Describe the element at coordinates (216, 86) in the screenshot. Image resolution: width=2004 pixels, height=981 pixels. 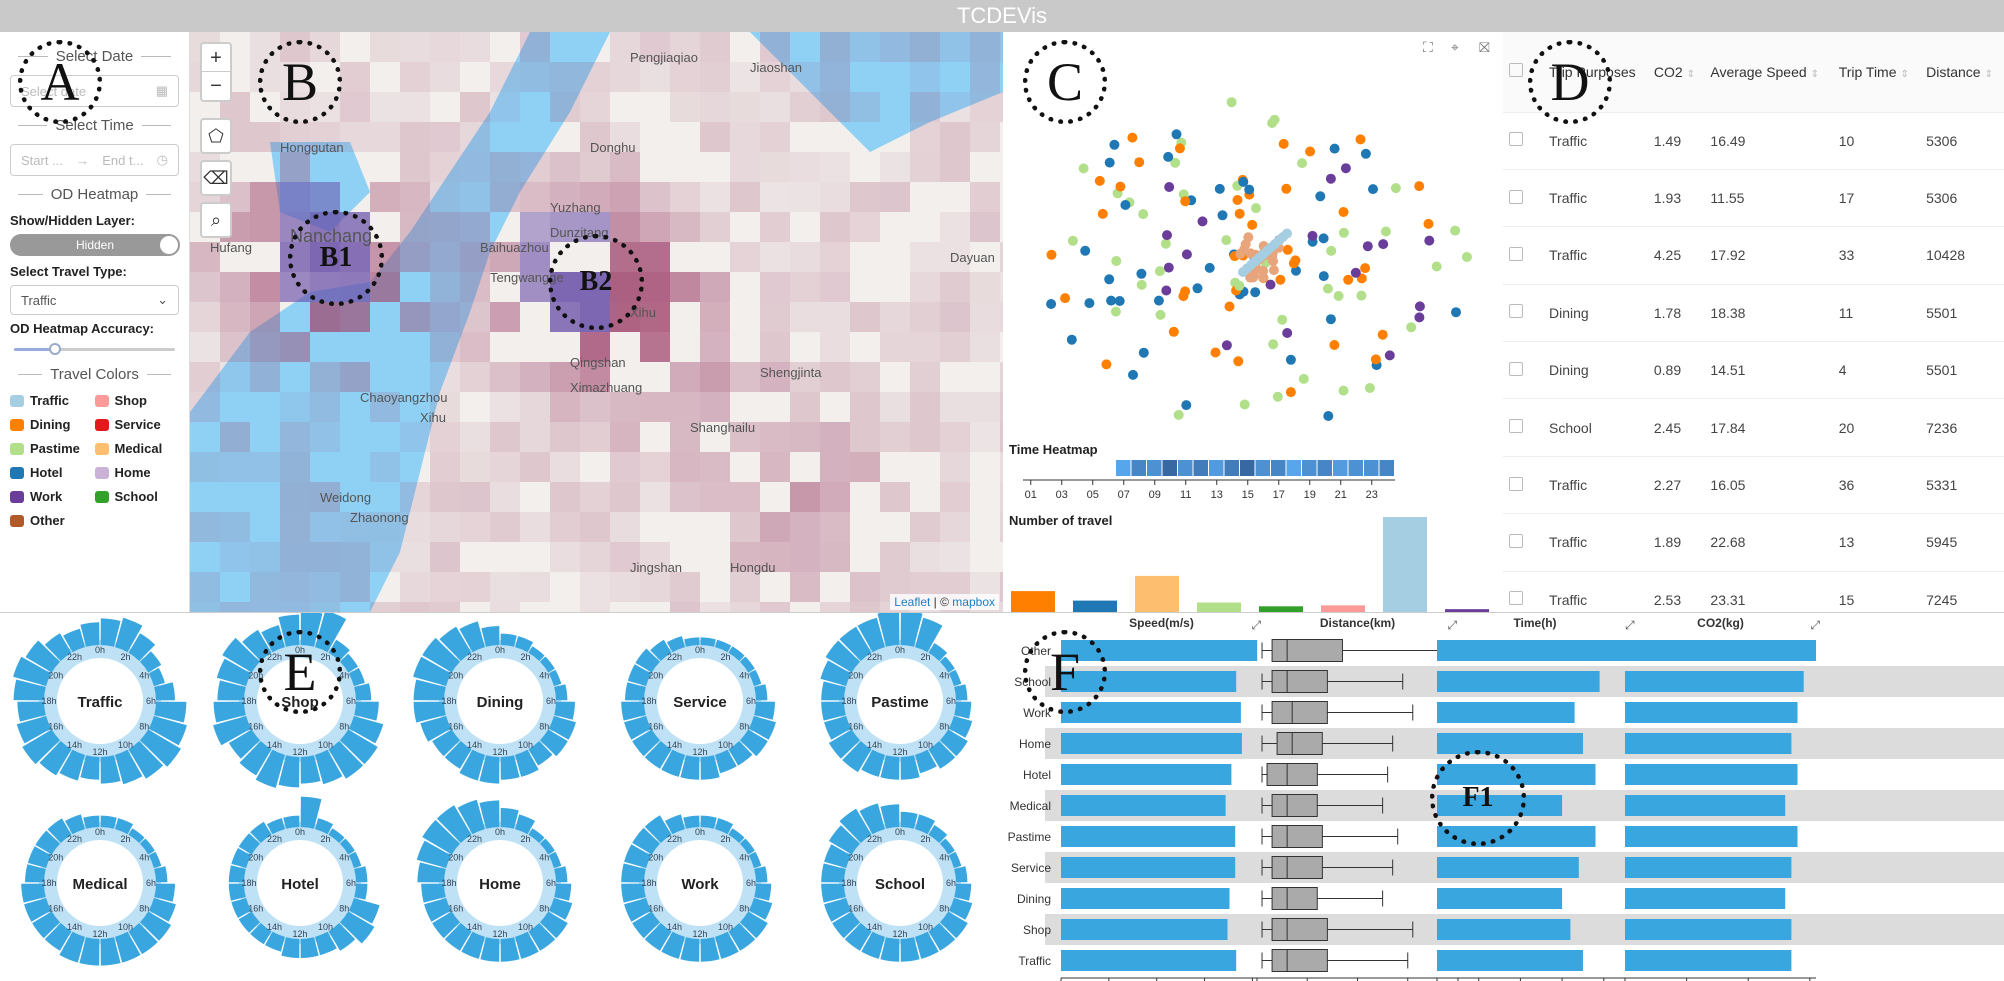
I see `zoom-out-button: −` at that location.